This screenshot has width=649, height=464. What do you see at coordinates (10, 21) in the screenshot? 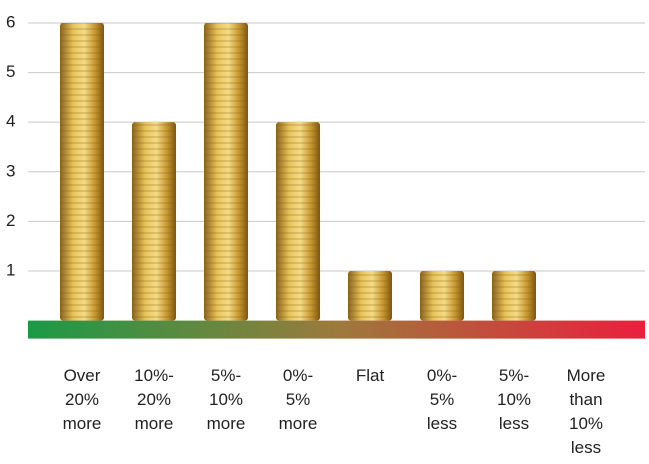
I see `y-tick-label: 6` at bounding box center [10, 21].